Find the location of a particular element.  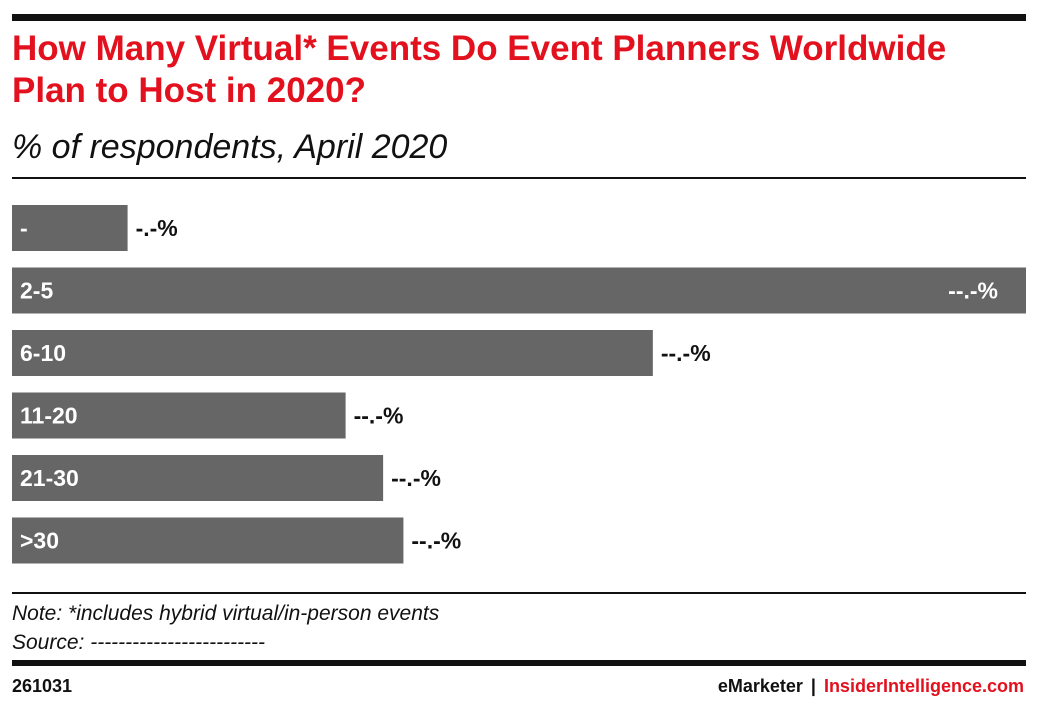

value-label-2: --.-% is located at coordinates (686, 353).